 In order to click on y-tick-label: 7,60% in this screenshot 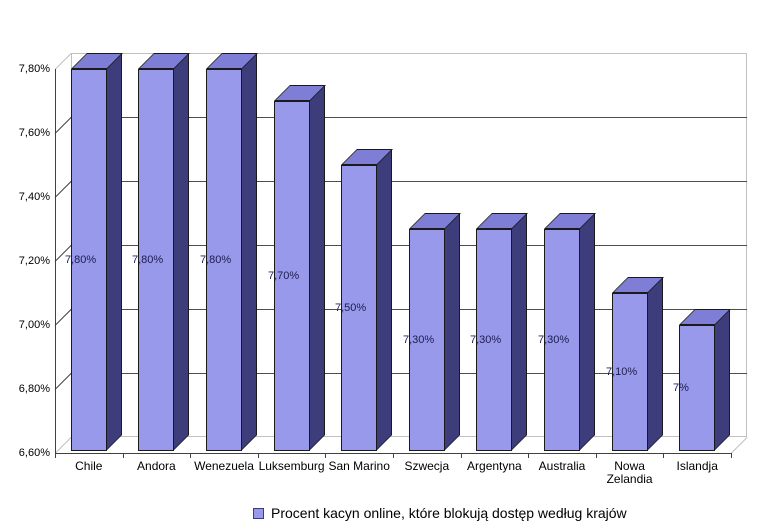, I will do `click(34, 133)`.